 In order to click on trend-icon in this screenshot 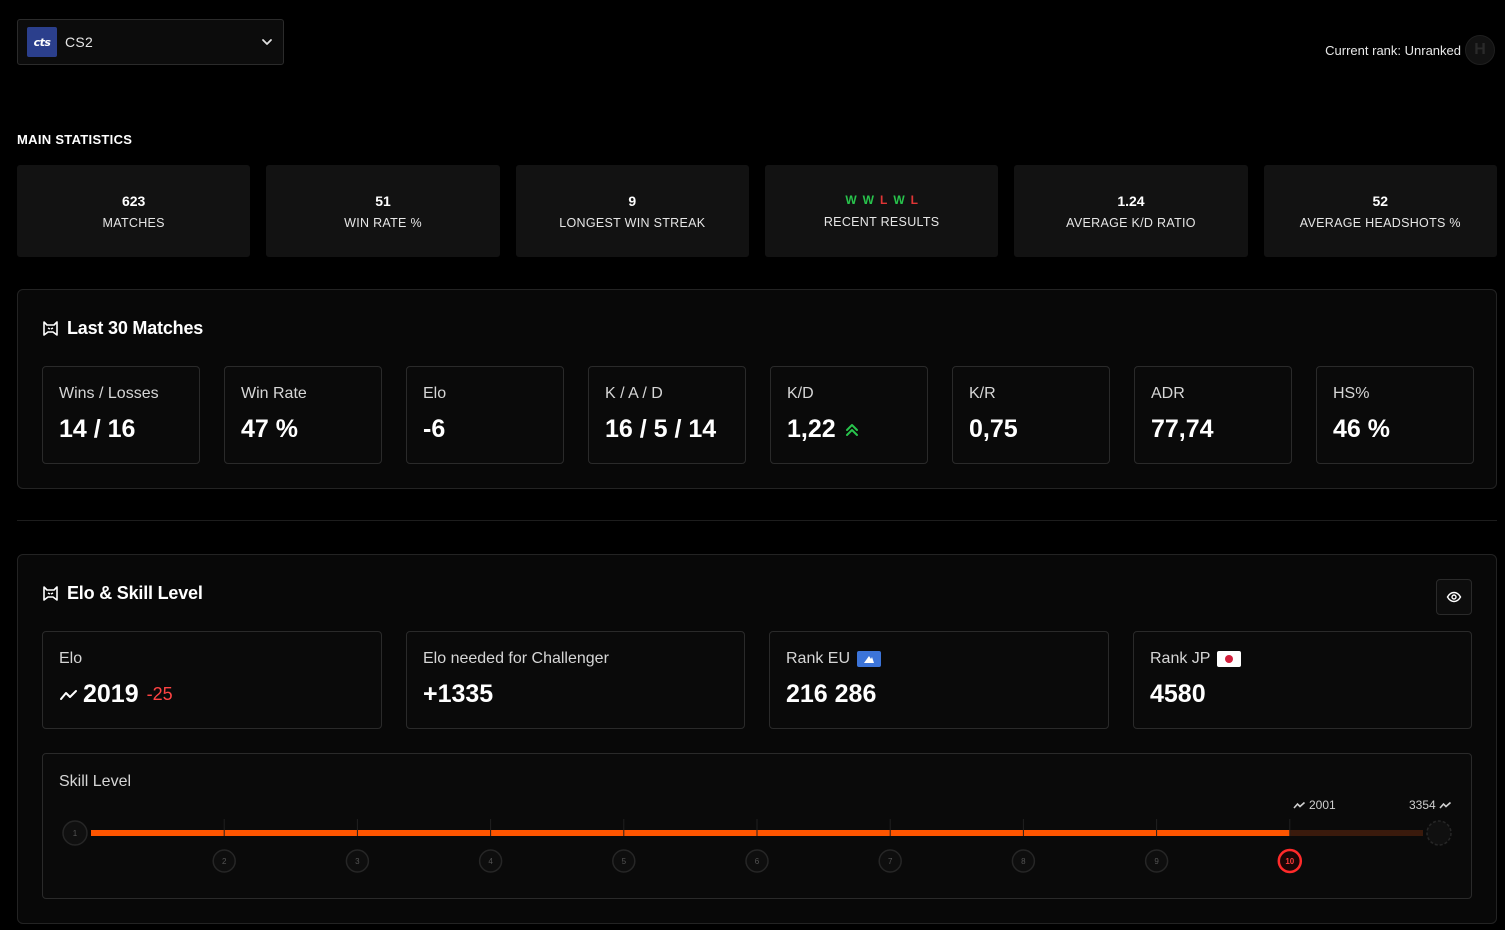, I will do `click(1299, 805)`.